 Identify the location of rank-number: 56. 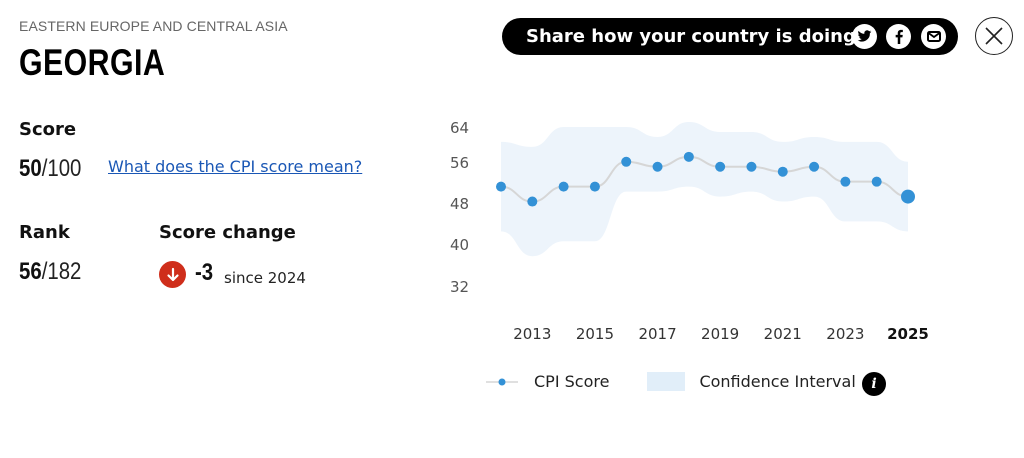
(30, 271).